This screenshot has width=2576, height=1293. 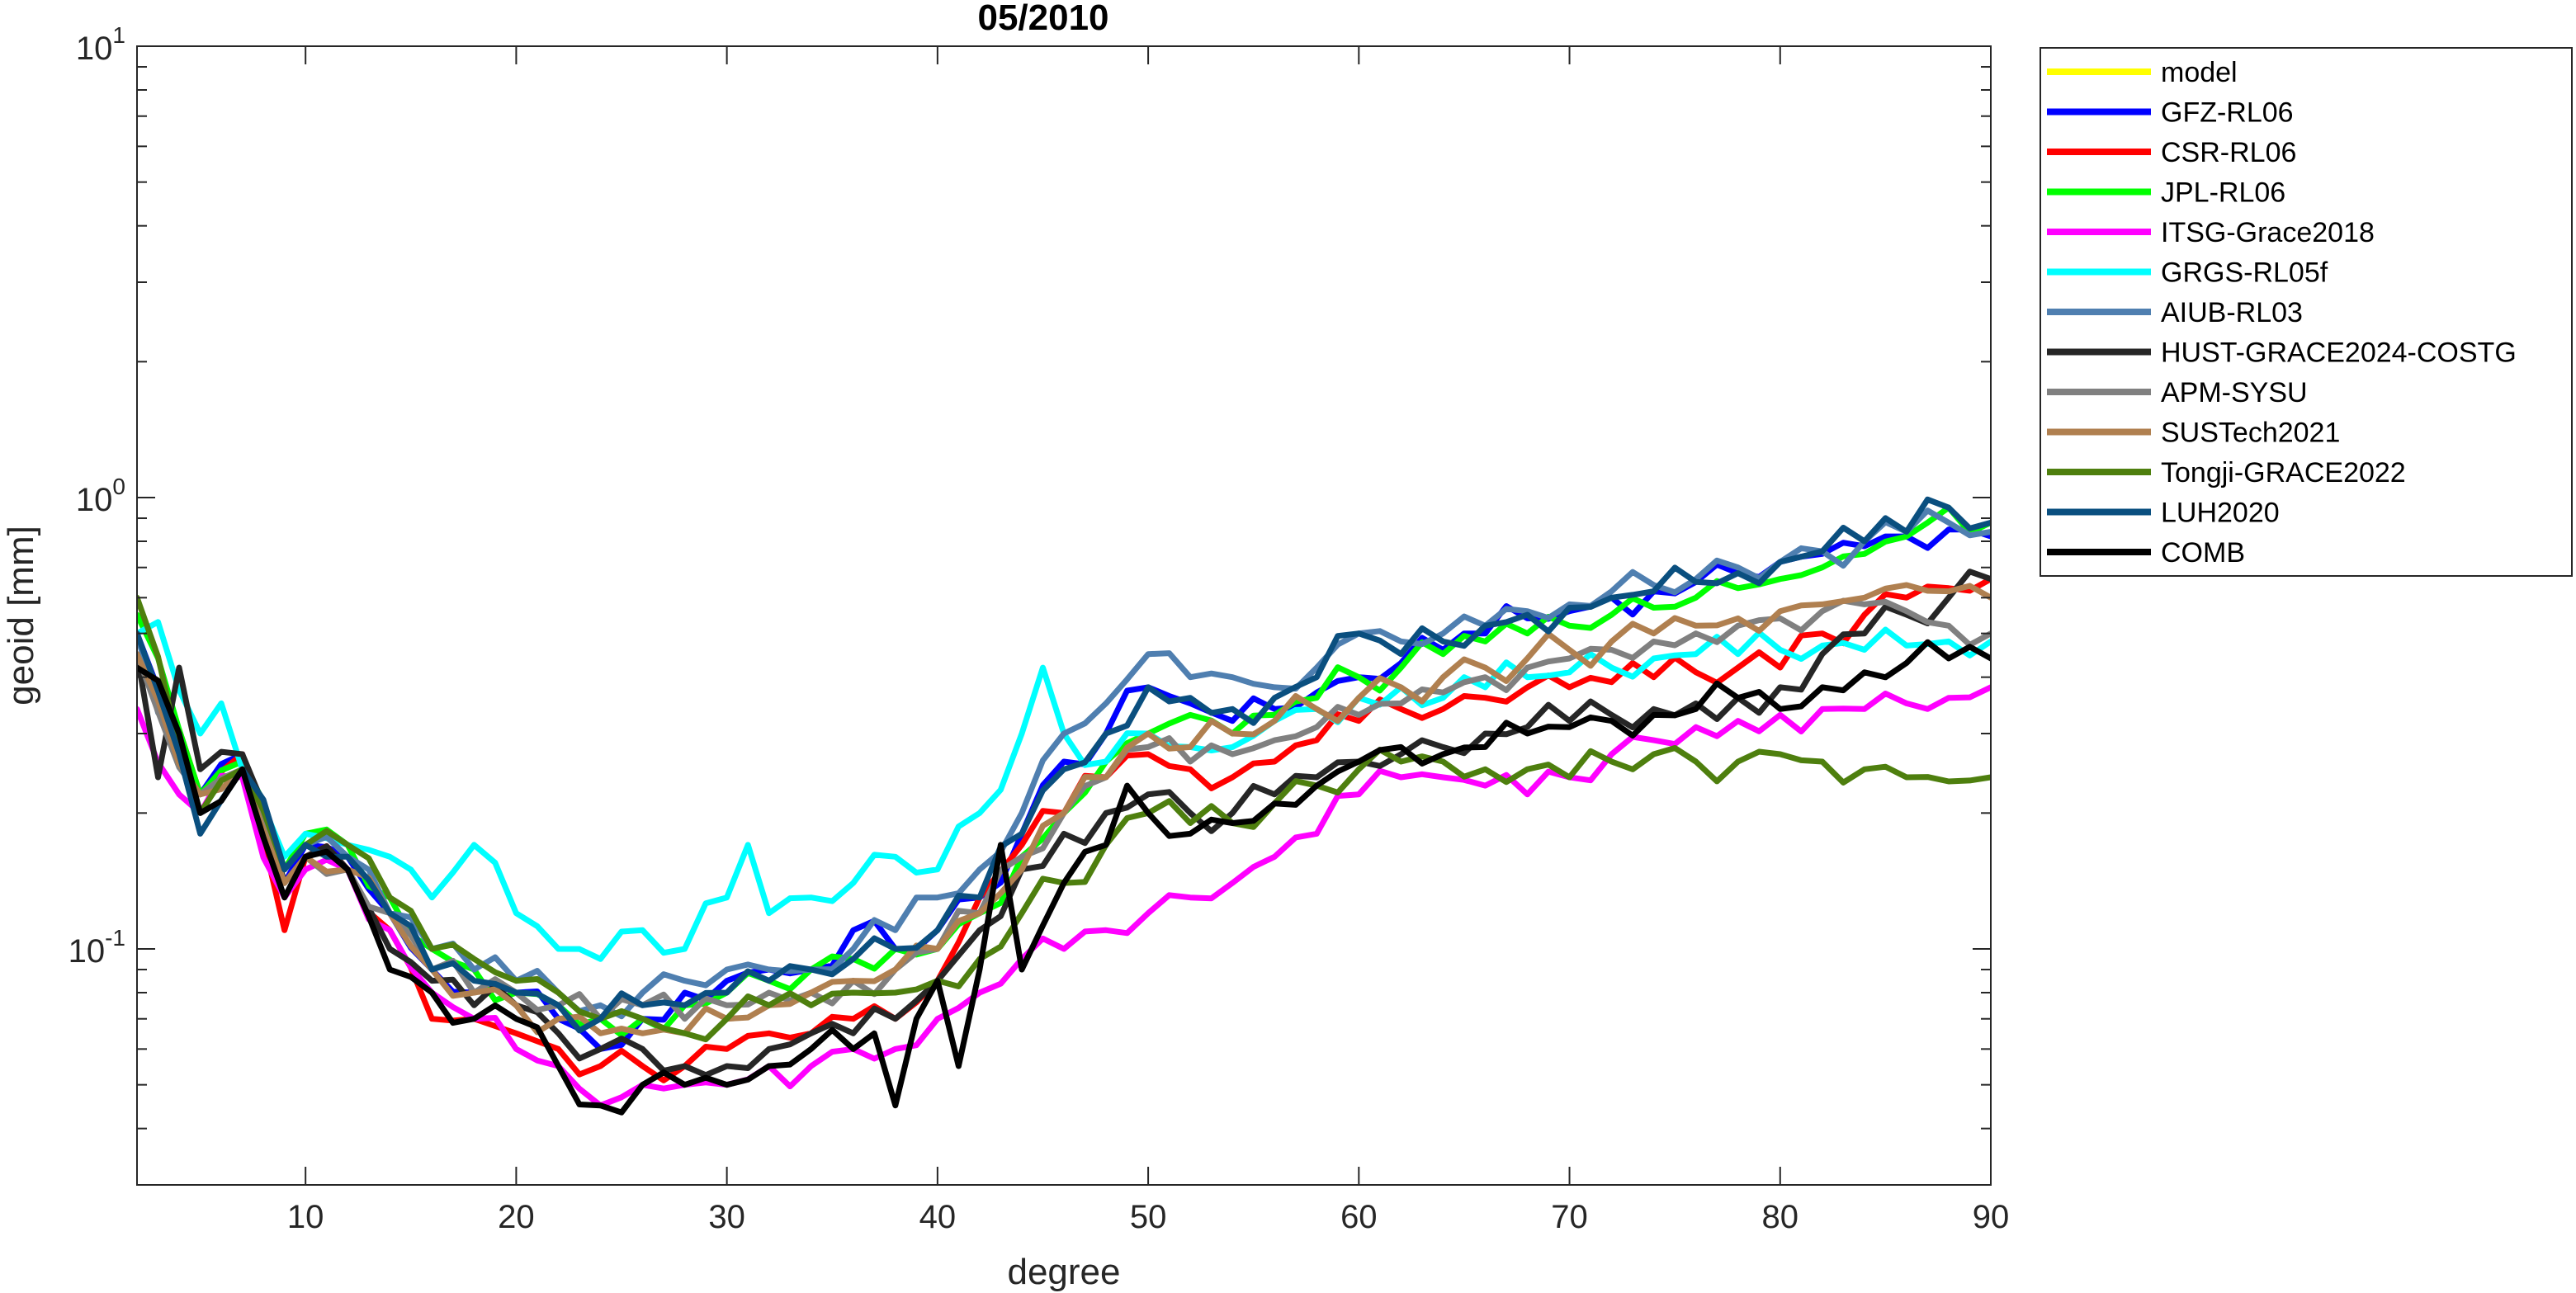 I want to click on y-tick-exponent: -1, so click(x=115, y=938).